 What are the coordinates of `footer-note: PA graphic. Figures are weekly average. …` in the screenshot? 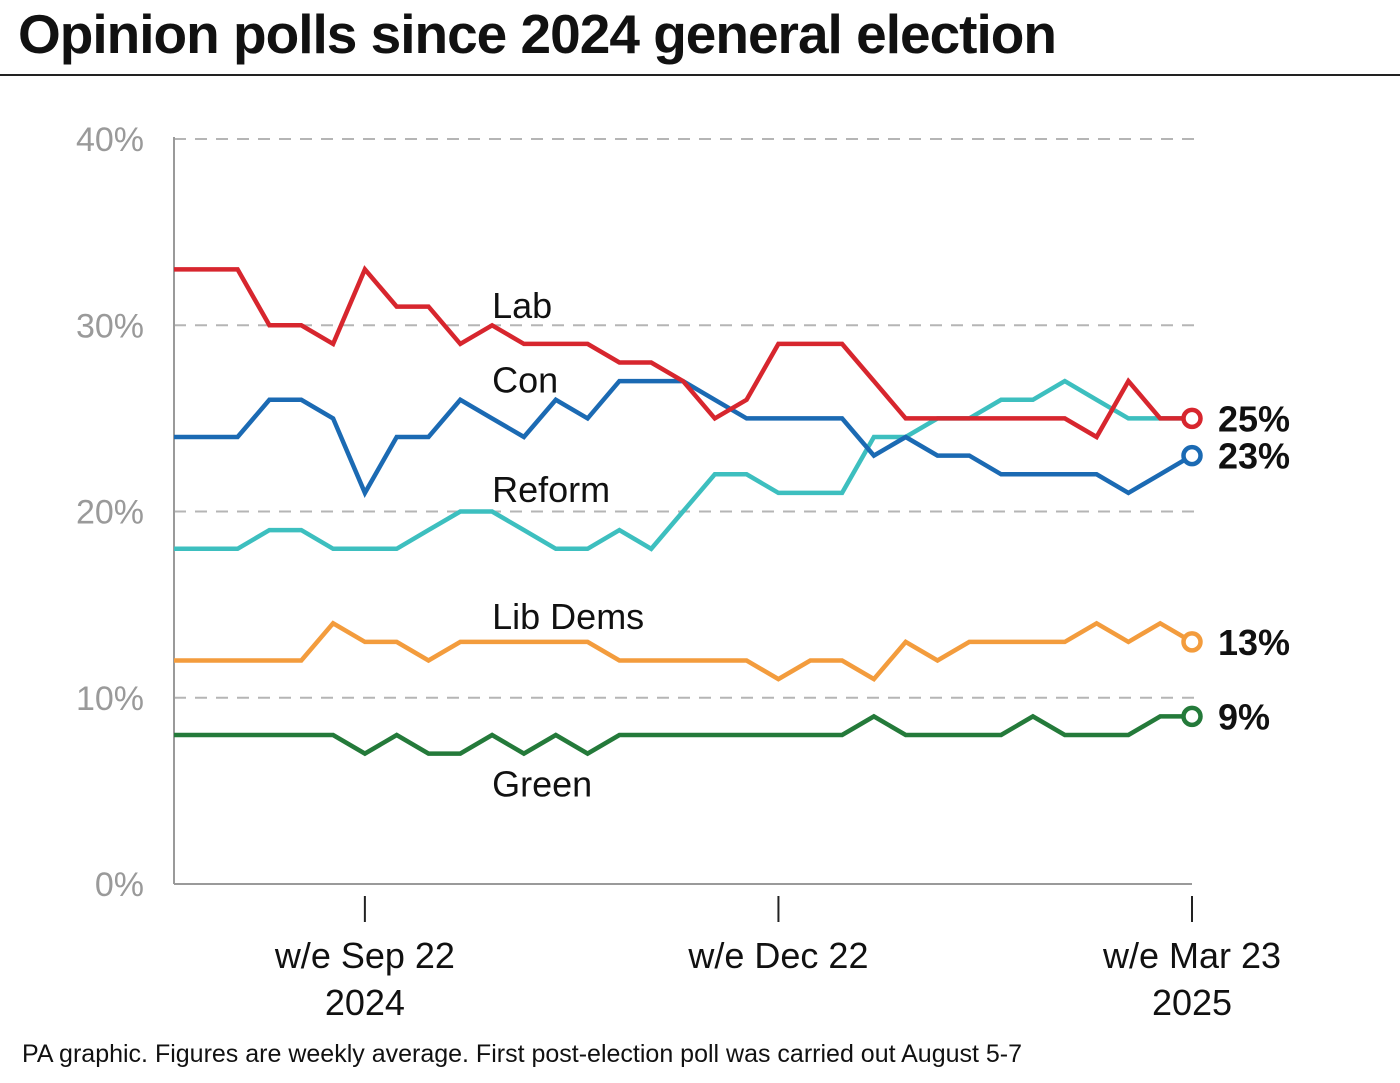 It's located at (522, 1054).